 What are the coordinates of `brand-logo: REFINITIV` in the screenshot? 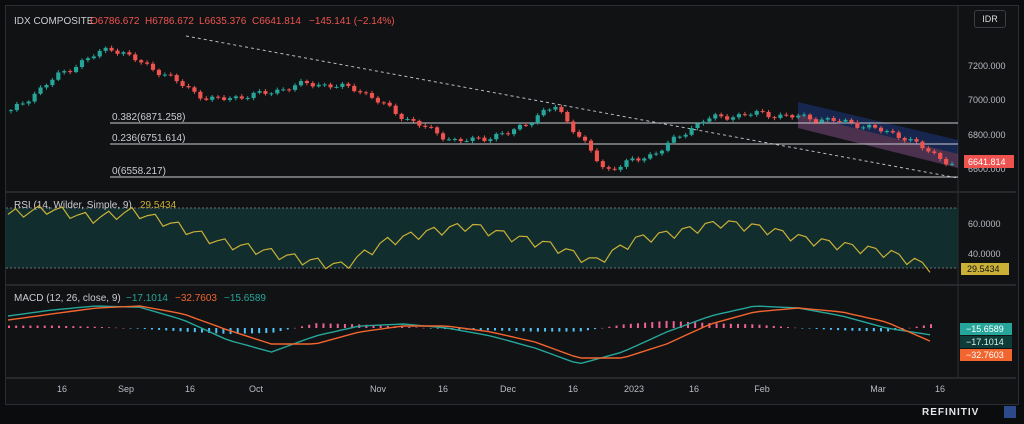 It's located at (951, 412).